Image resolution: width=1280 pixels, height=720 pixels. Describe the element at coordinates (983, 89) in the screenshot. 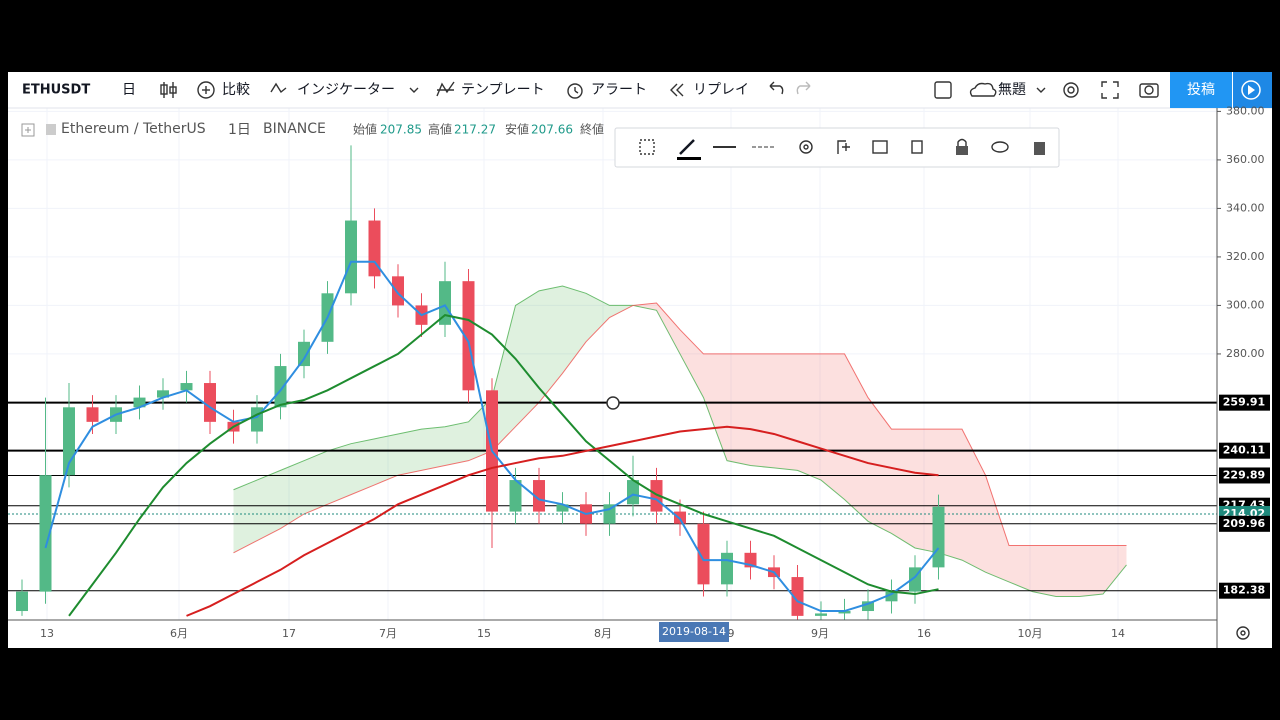

I see `cloud-icon` at that location.